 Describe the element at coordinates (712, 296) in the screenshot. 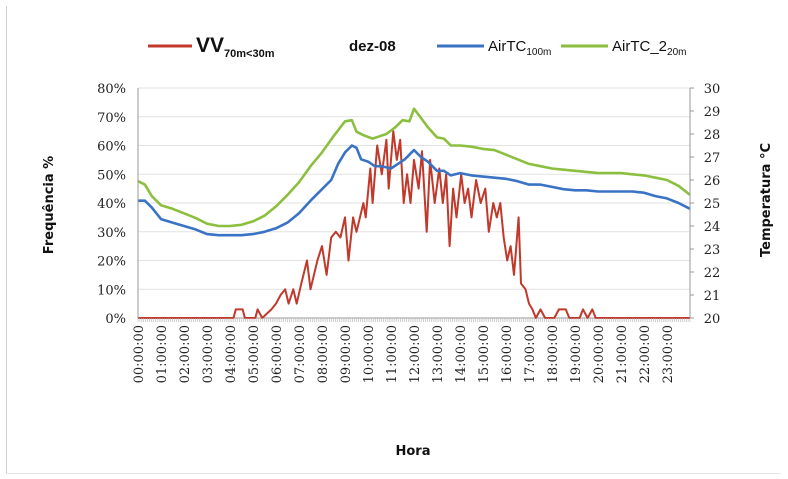

I see `y-right-tick-label: 21` at that location.